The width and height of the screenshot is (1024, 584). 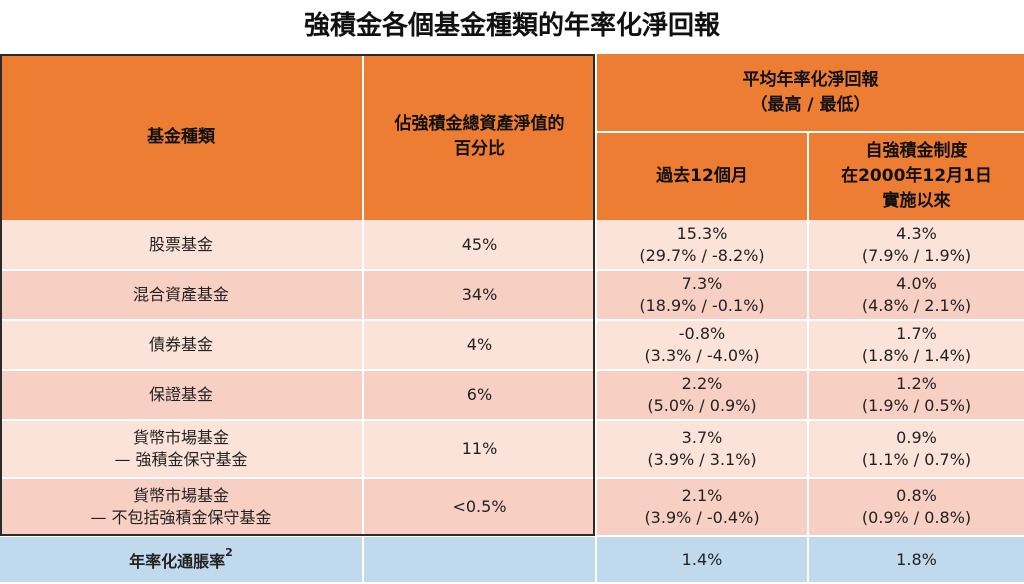 I want to click on asset-percentage-cell: 45%, so click(x=479, y=245).